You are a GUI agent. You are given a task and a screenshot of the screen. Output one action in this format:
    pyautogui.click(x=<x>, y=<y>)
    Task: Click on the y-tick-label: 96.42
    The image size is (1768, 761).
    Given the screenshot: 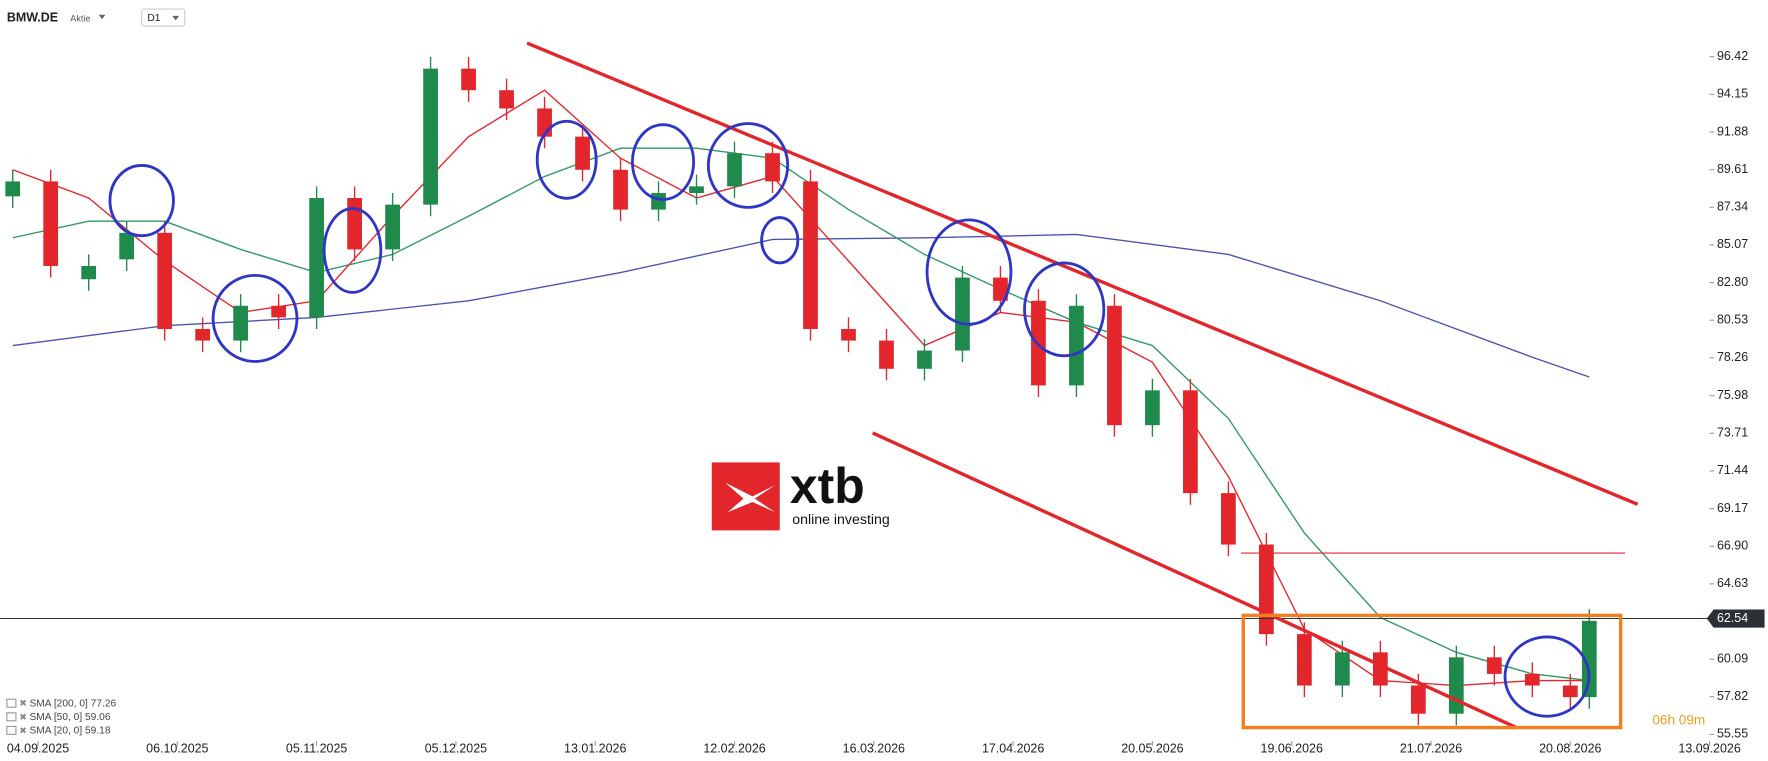 What is the action you would take?
    pyautogui.click(x=1732, y=56)
    